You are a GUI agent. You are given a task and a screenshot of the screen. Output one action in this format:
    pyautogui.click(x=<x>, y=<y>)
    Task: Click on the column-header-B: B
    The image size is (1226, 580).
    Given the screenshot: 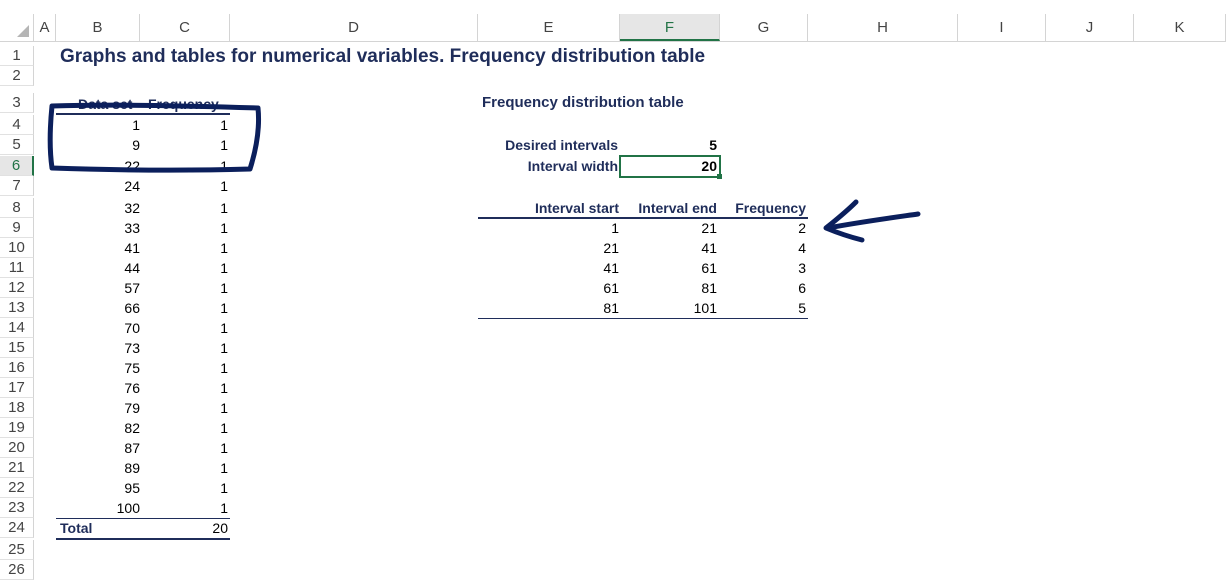 What is the action you would take?
    pyautogui.click(x=98, y=27)
    